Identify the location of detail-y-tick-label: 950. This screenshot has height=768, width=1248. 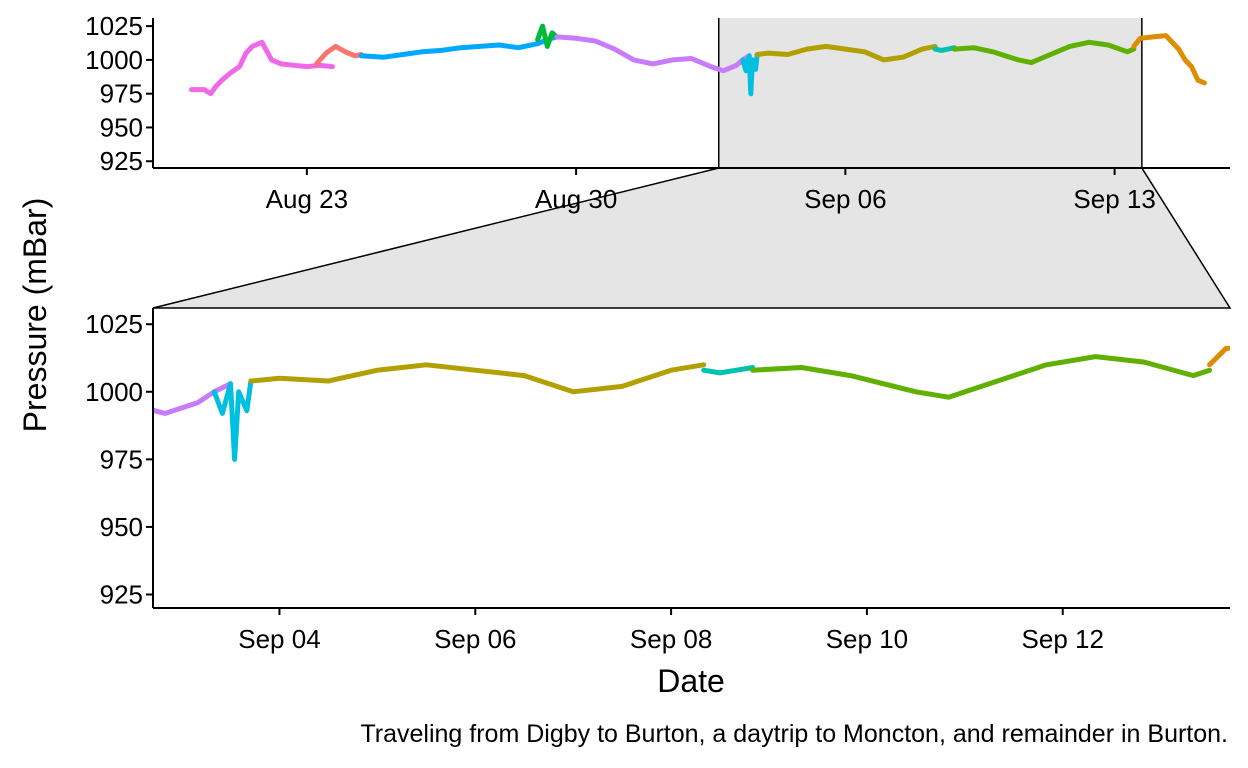
(121, 527).